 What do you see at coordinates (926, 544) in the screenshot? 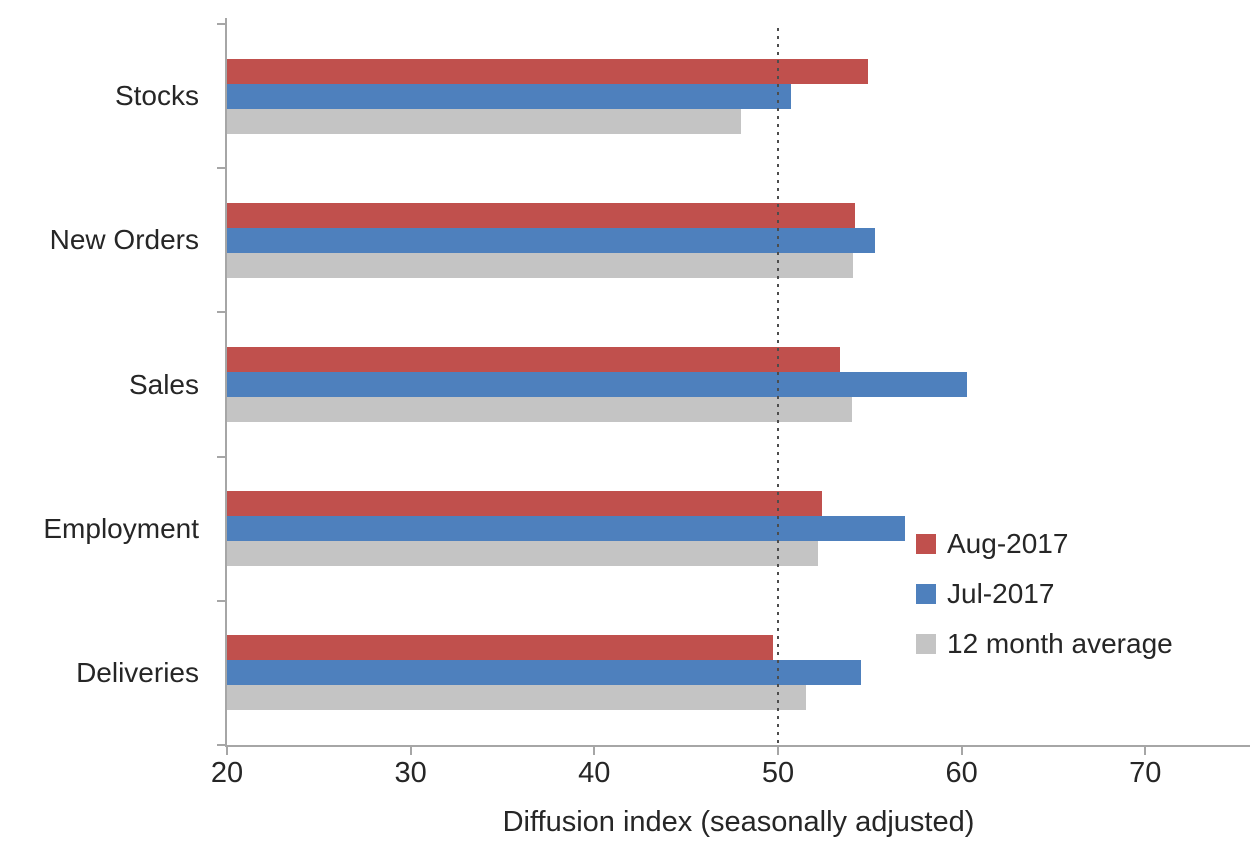
I see `legend-swatch-aug-2017` at bounding box center [926, 544].